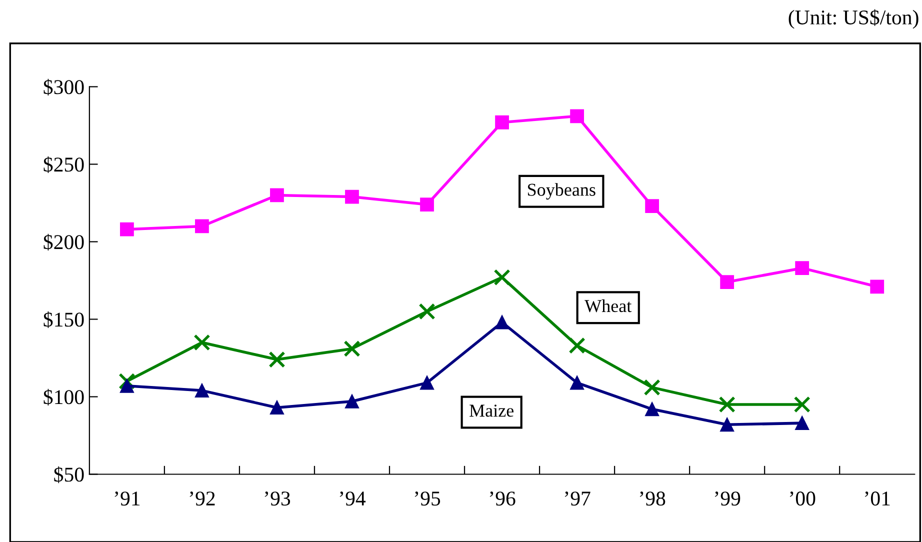 The height and width of the screenshot is (542, 922). I want to click on x-tick-label: ’98, so click(653, 499).